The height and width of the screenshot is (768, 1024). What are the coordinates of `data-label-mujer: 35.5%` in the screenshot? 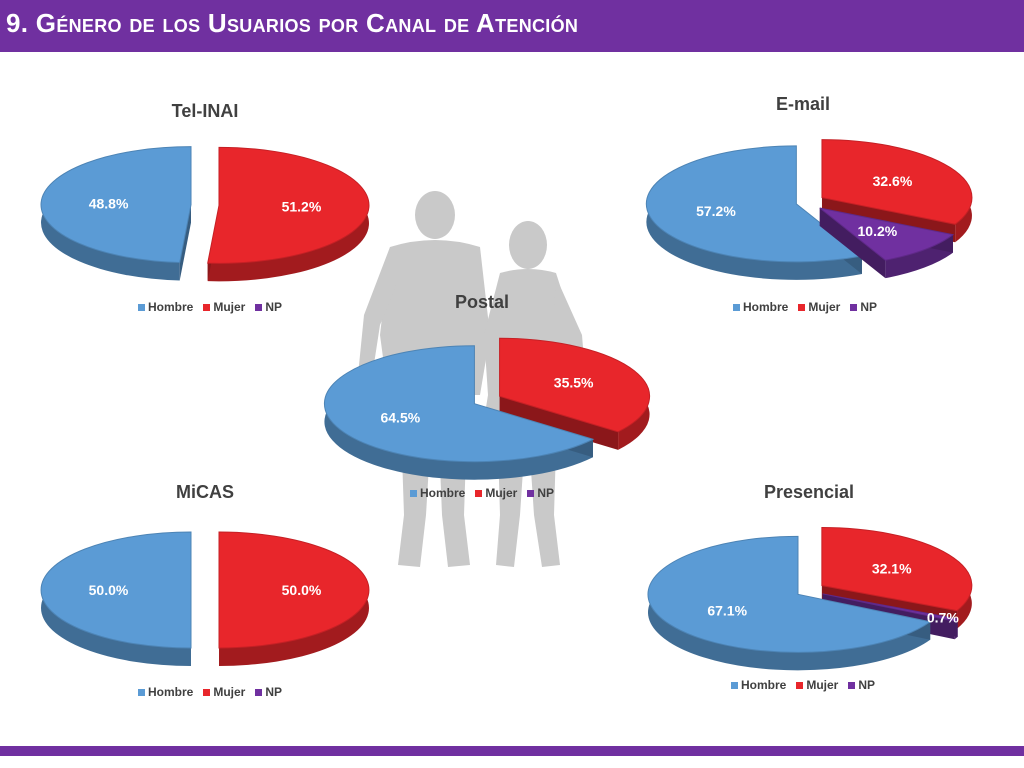 It's located at (574, 382).